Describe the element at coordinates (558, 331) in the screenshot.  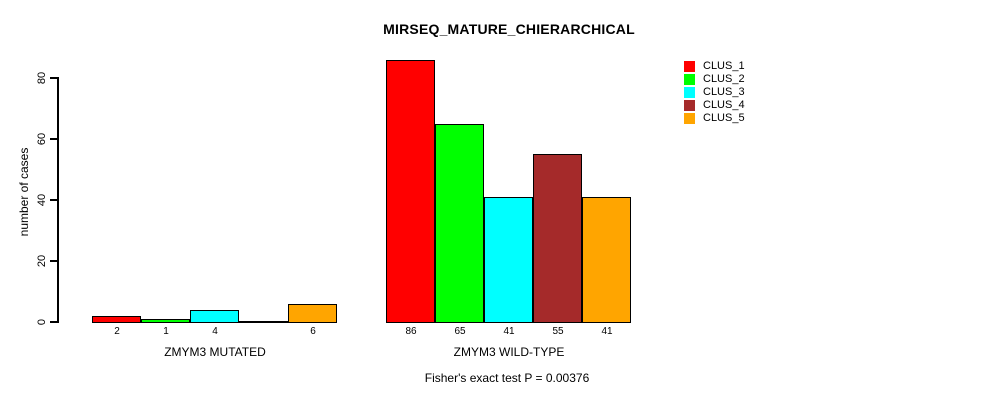
I see `bar-value-label: 55` at that location.